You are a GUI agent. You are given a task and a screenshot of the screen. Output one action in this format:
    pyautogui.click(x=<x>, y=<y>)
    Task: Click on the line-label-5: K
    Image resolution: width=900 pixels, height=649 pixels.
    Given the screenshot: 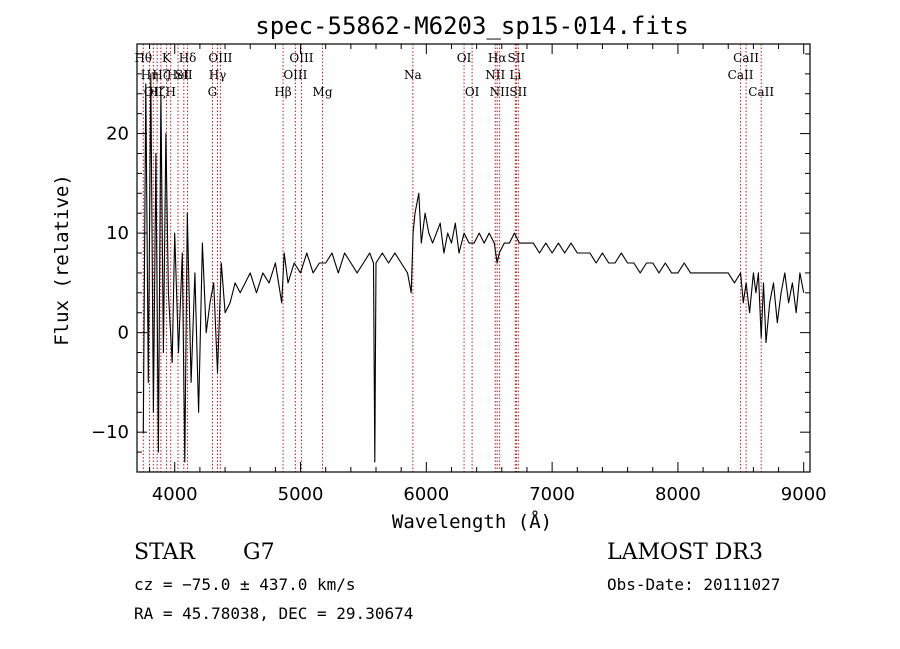 What is the action you would take?
    pyautogui.click(x=167, y=58)
    